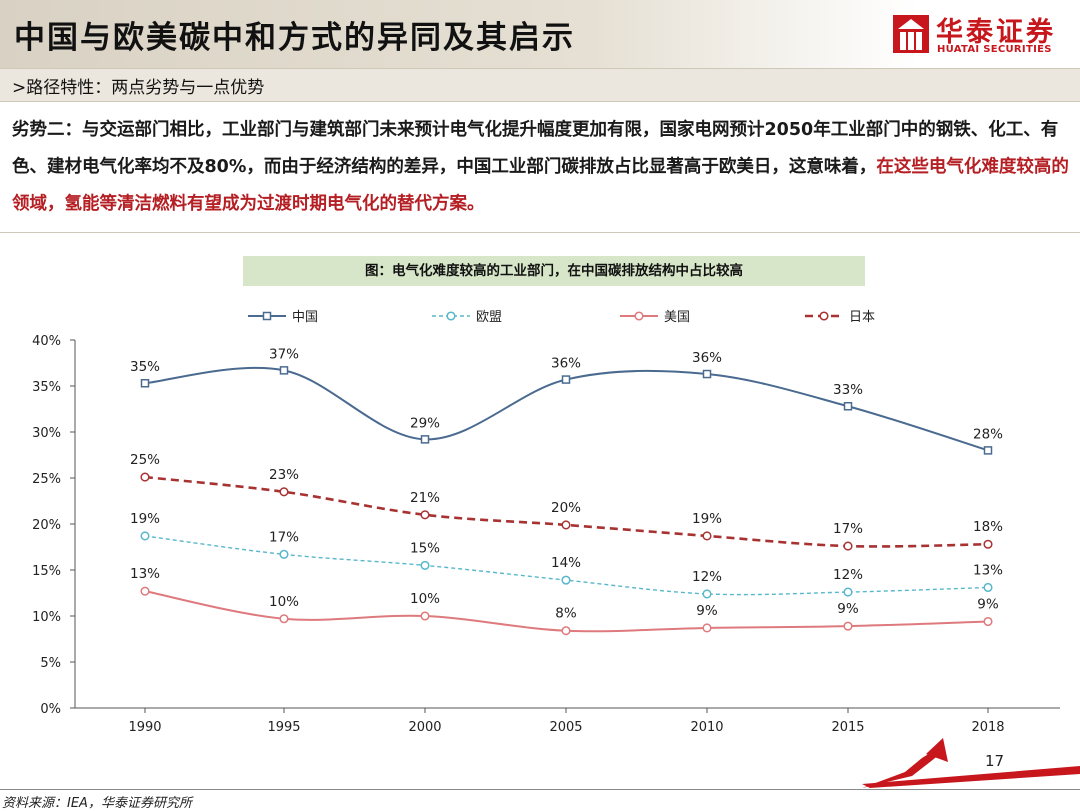 This screenshot has width=1080, height=811. What do you see at coordinates (566, 508) in the screenshot?
I see `data-label: 20%` at bounding box center [566, 508].